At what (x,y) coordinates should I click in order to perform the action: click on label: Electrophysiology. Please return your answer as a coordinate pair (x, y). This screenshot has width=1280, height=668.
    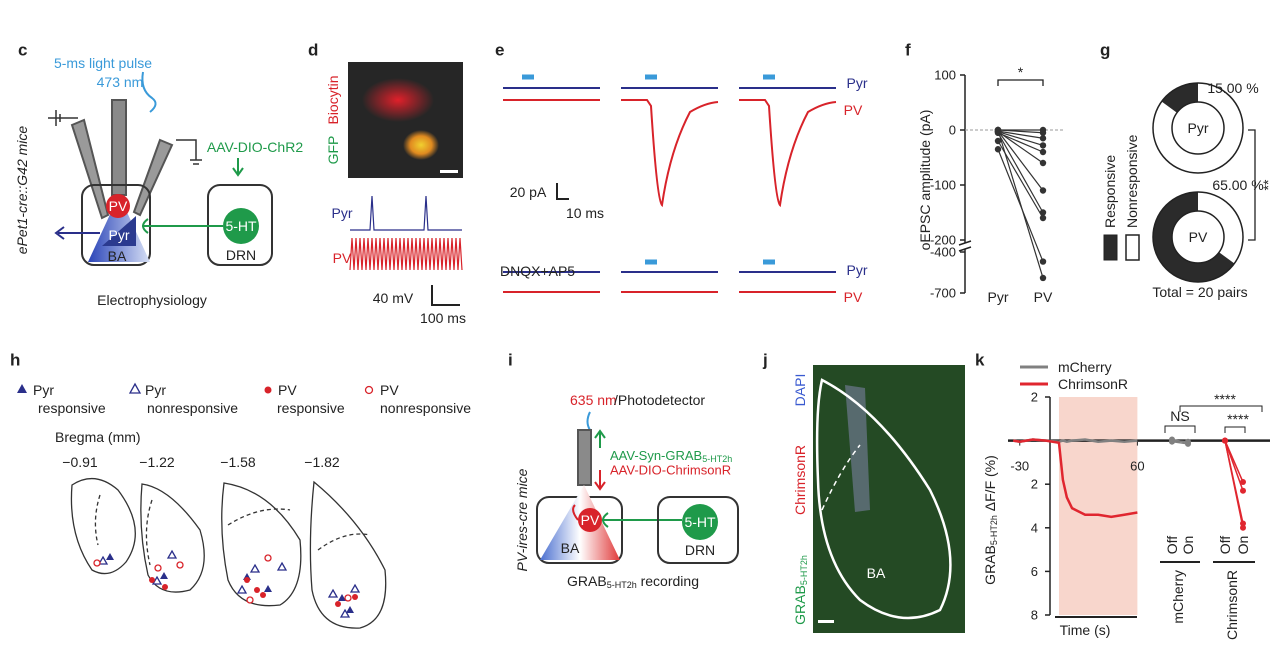
    Looking at the image, I should click on (152, 300).